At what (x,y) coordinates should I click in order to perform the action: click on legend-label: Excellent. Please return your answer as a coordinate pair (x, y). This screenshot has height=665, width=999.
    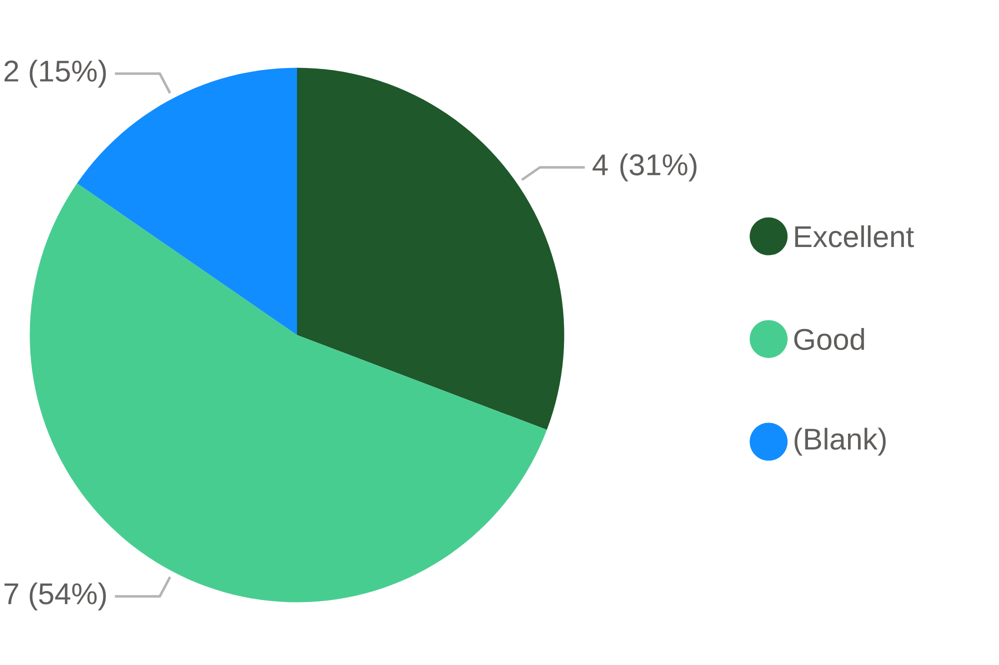
    Looking at the image, I should click on (854, 236).